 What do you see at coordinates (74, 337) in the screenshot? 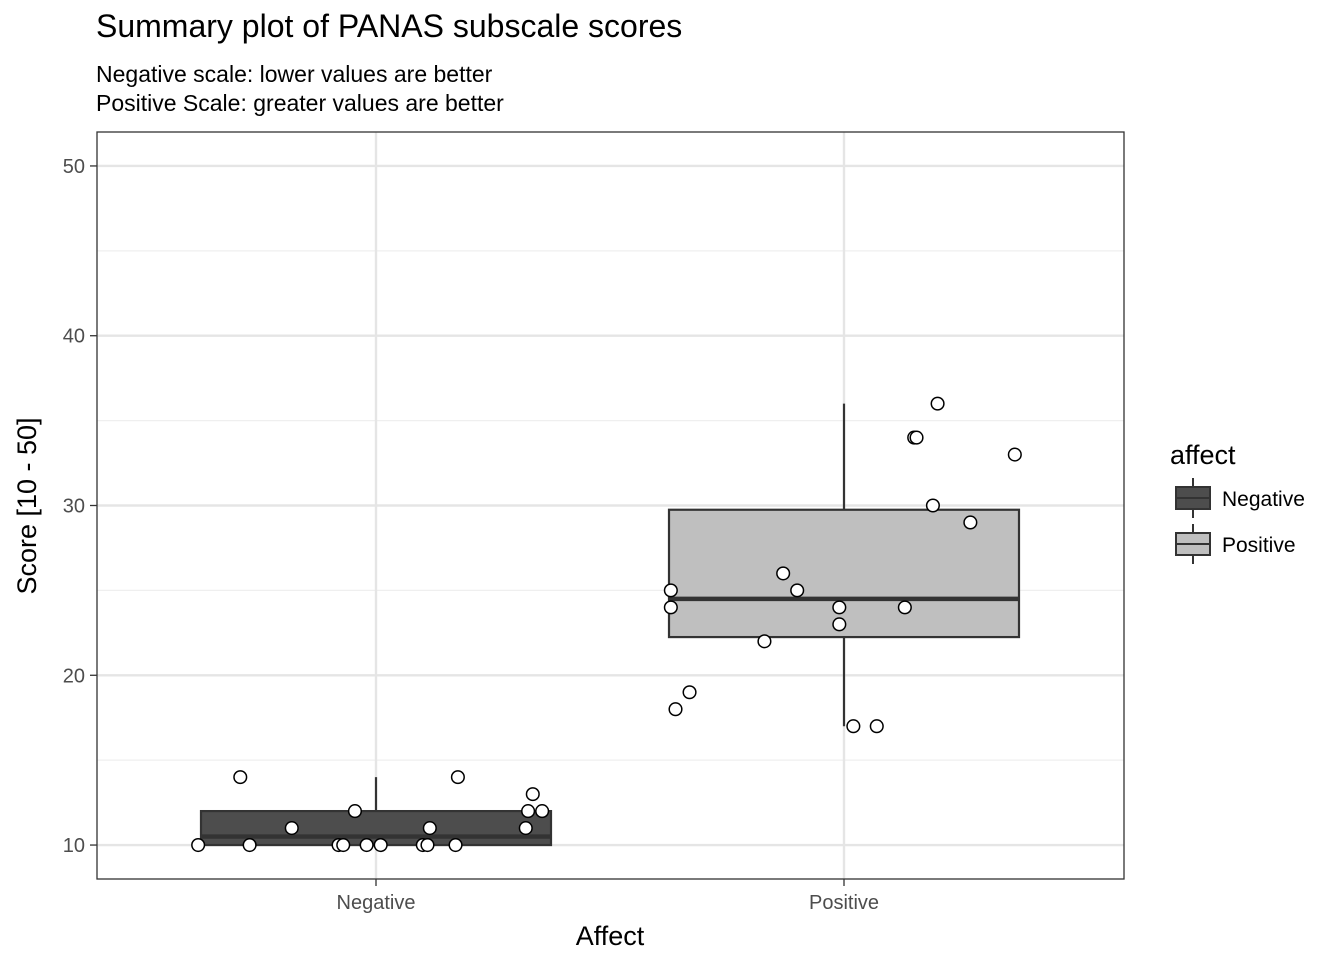
I see `y-tick-label: 40` at bounding box center [74, 337].